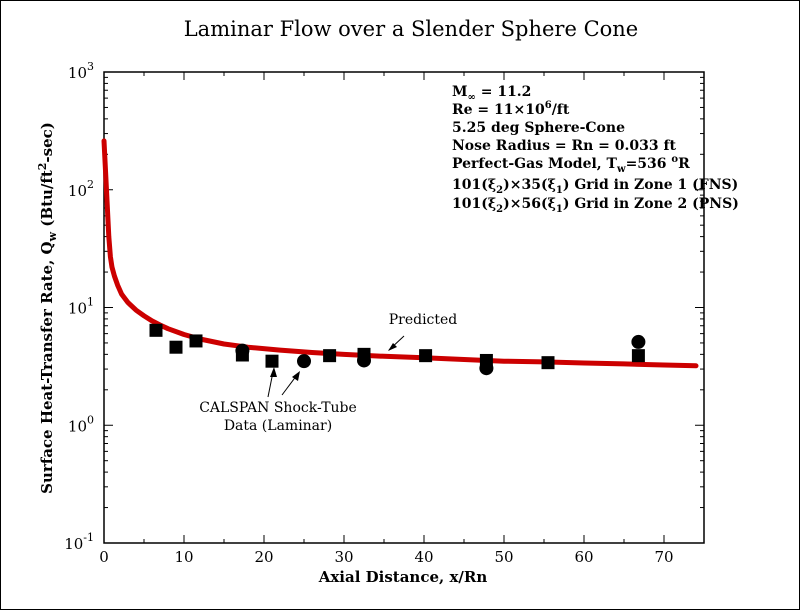  What do you see at coordinates (403, 577) in the screenshot?
I see `x-axis-label: Axial Distance, x/Rn` at bounding box center [403, 577].